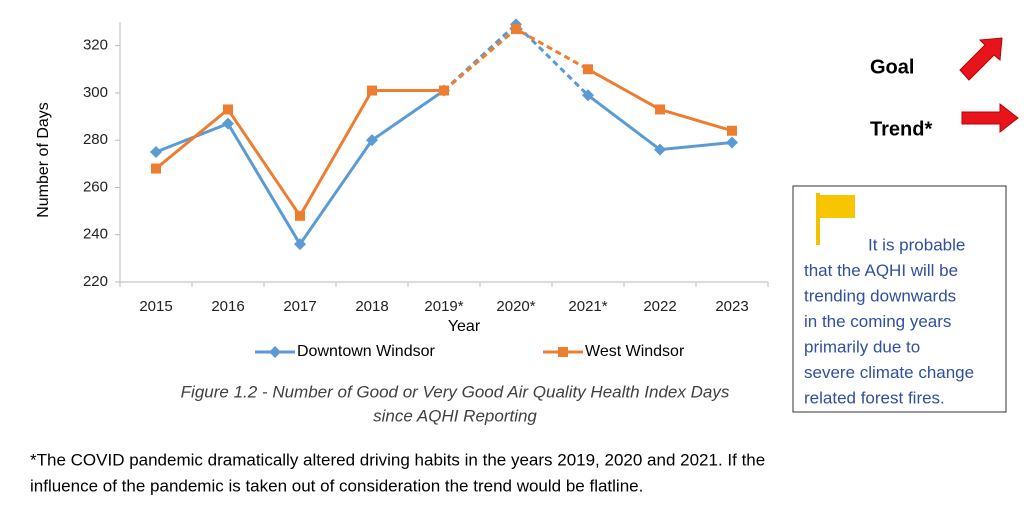 The image size is (1030, 518). What do you see at coordinates (874, 397) in the screenshot?
I see `note-line: related forest fires.` at bounding box center [874, 397].